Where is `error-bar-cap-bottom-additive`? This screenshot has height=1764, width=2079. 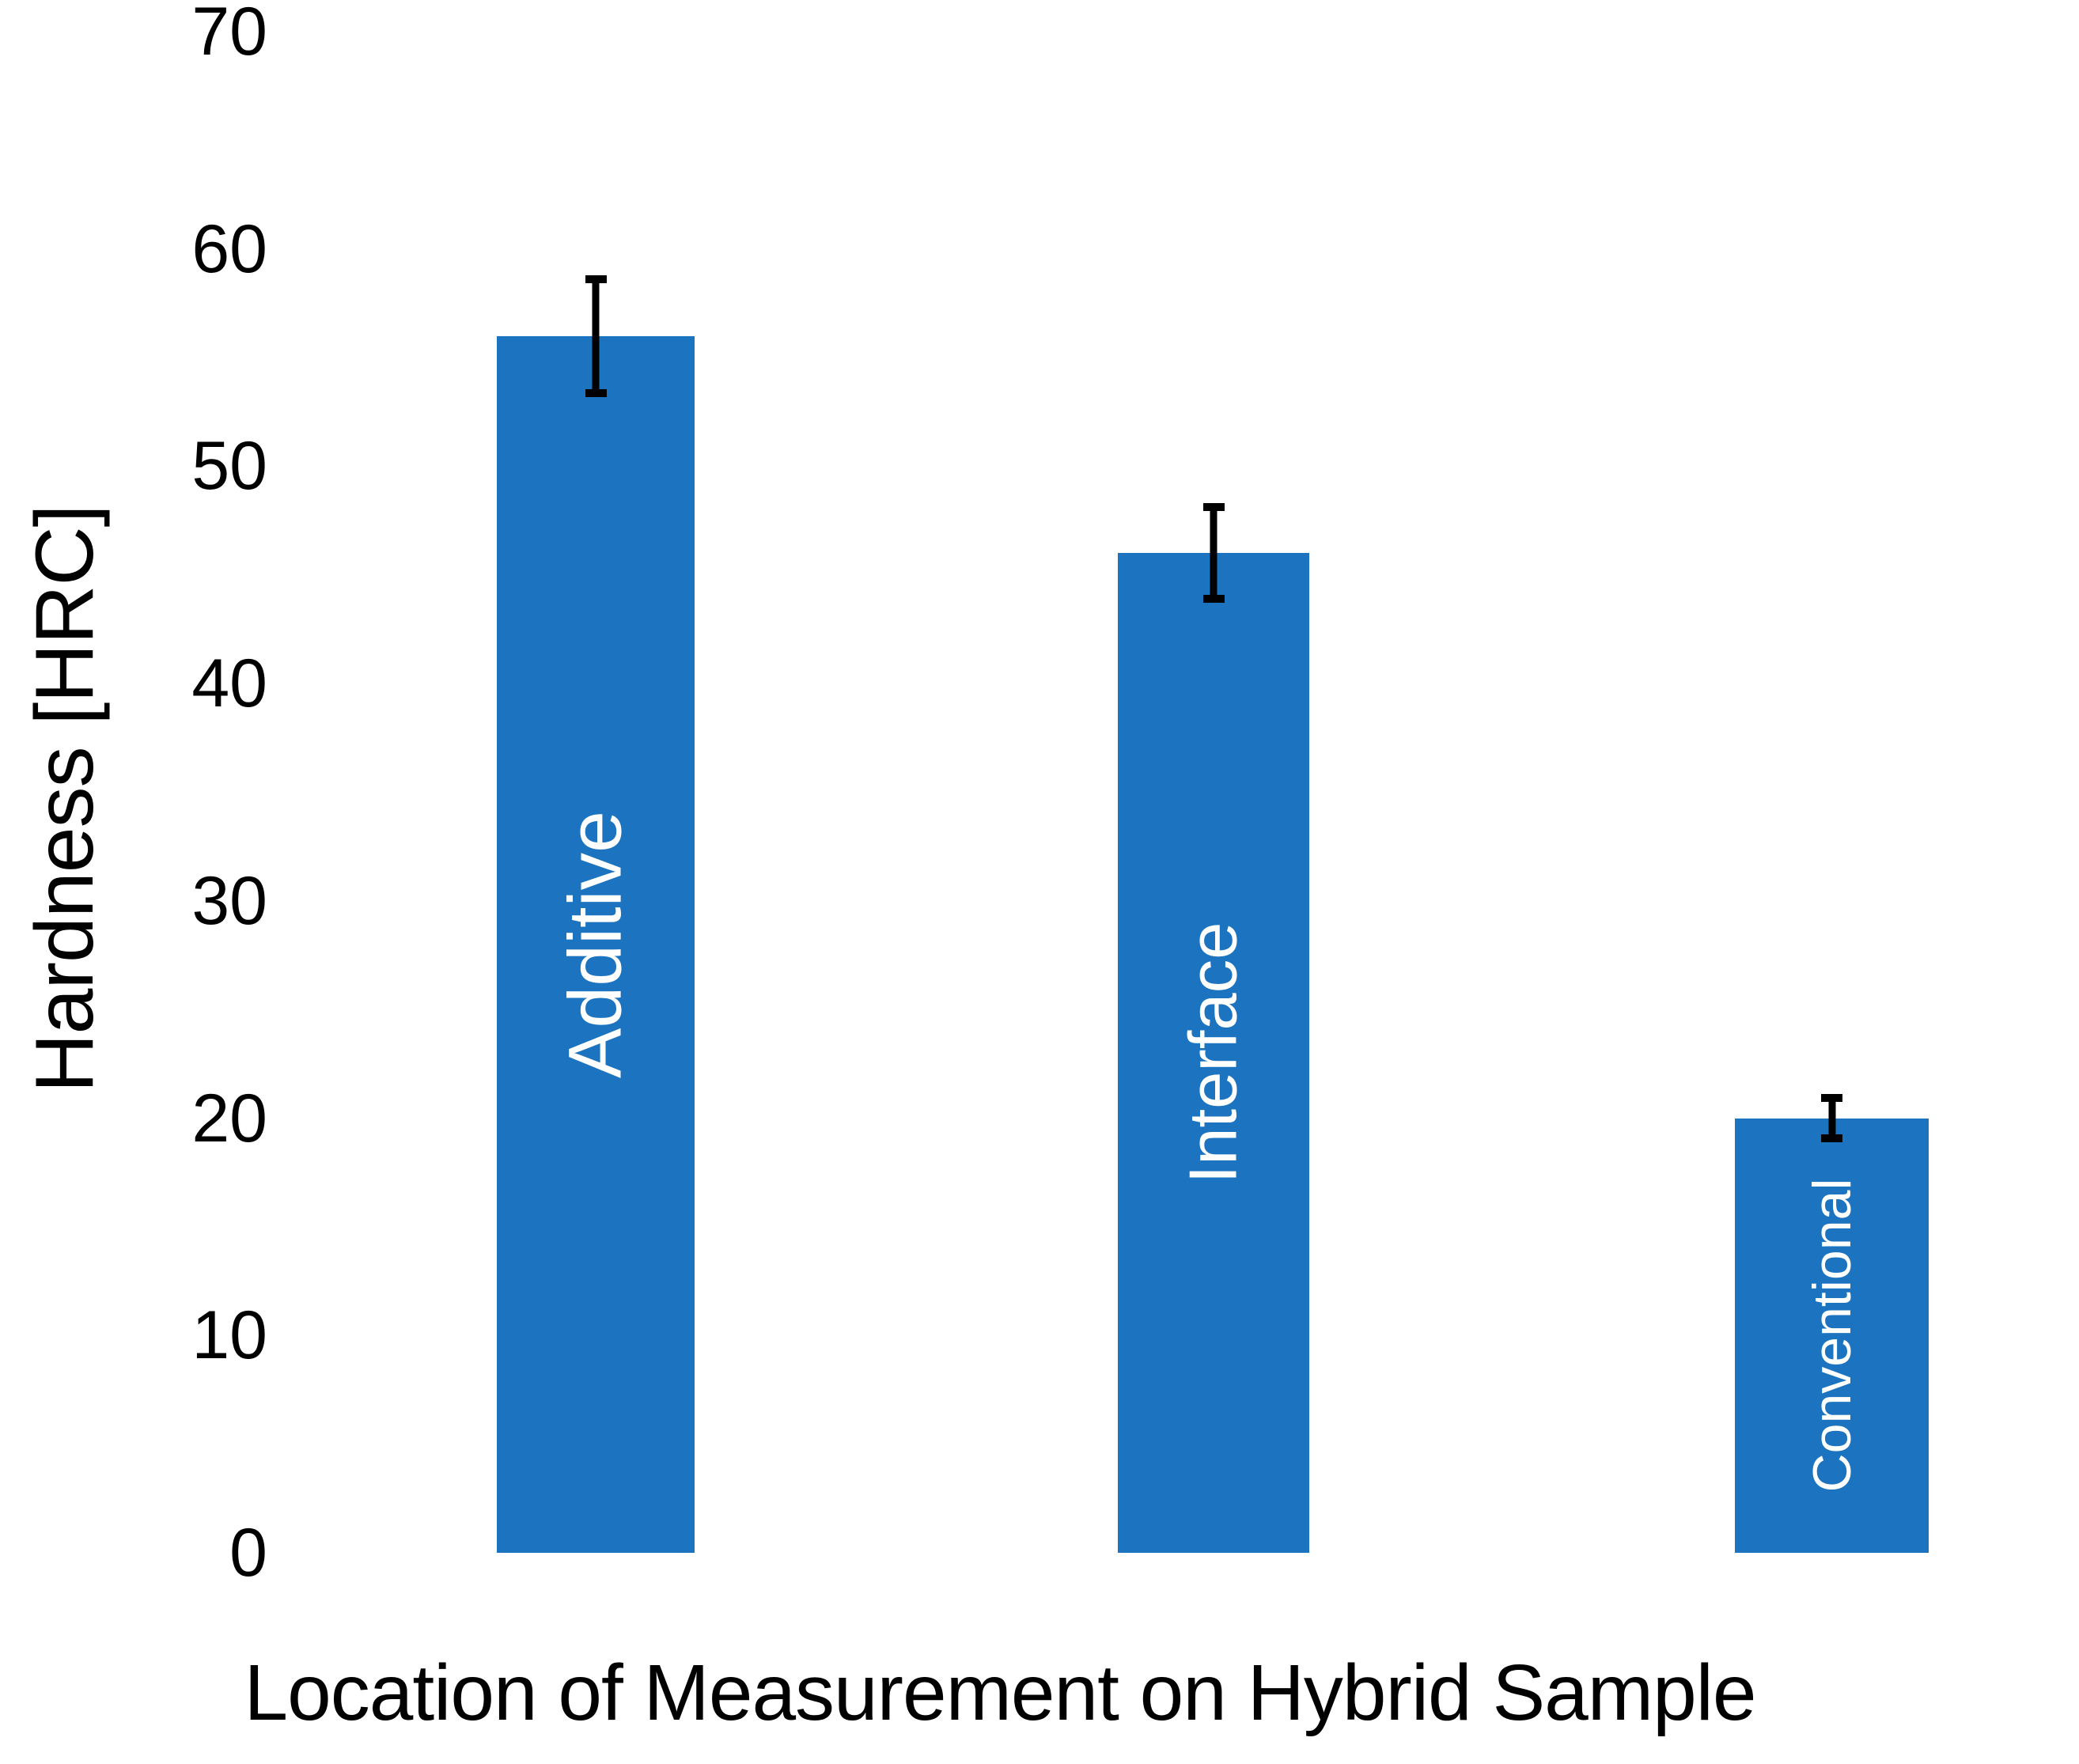 error-bar-cap-bottom-additive is located at coordinates (596, 392).